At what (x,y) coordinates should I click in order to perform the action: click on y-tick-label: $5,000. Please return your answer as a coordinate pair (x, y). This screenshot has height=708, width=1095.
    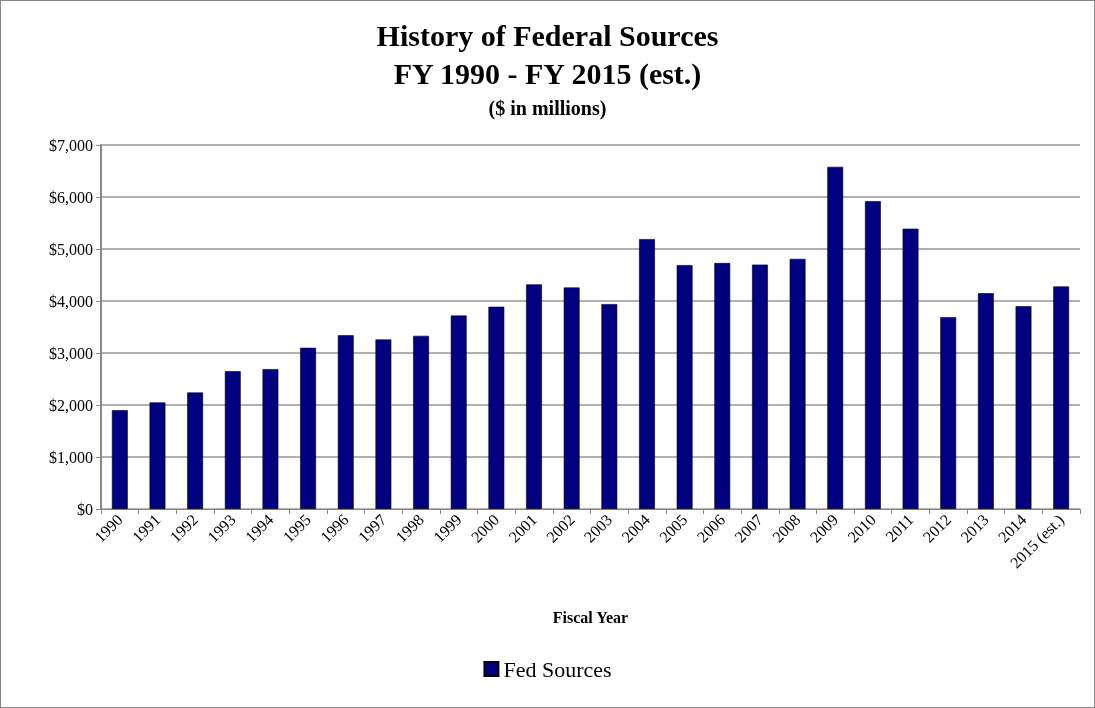
    Looking at the image, I should click on (71, 249).